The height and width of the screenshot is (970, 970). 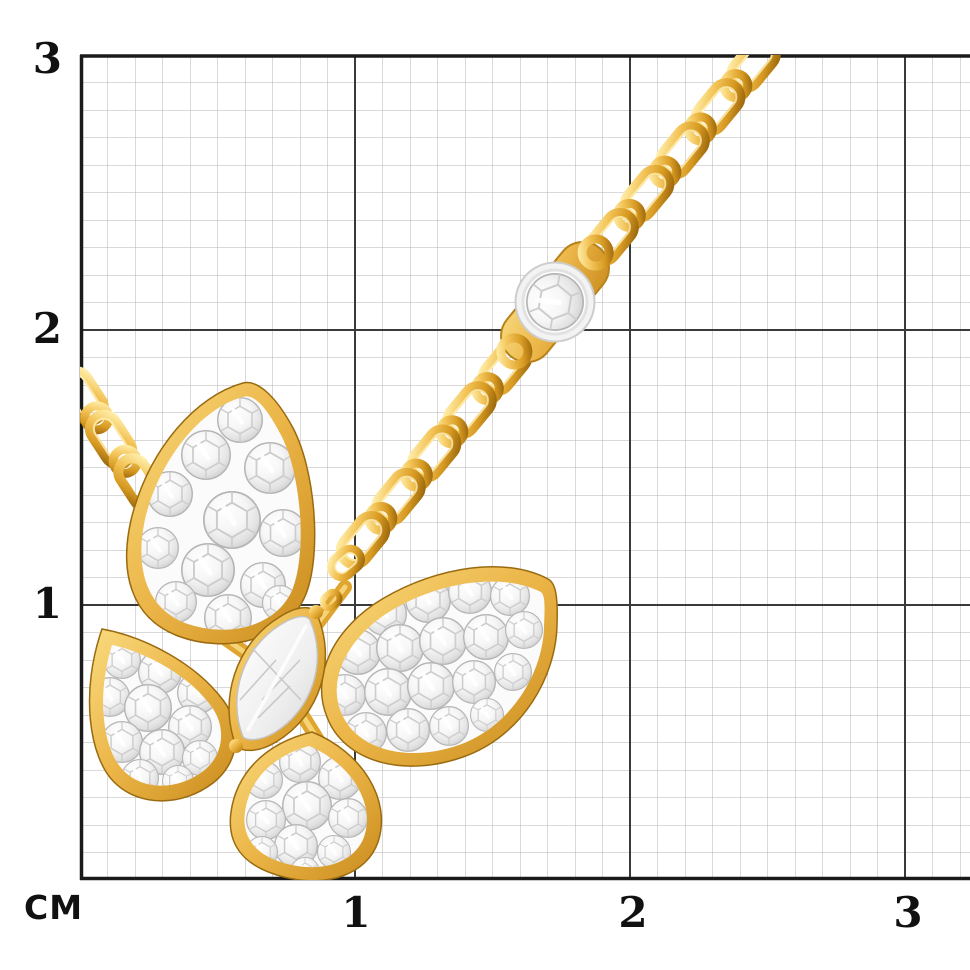 I want to click on lower-right-wing, so click(x=306, y=805).